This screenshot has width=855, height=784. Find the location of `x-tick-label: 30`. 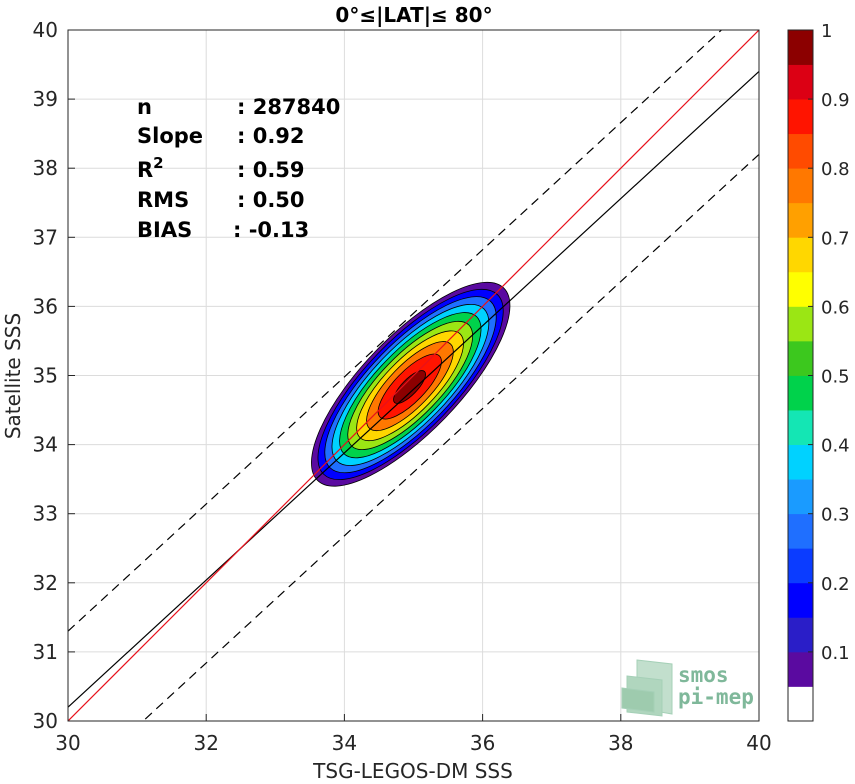

x-tick-label: 30 is located at coordinates (67, 743).